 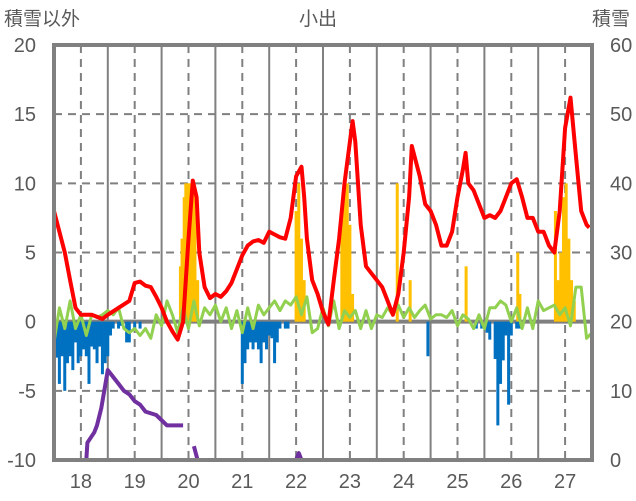 What do you see at coordinates (621, 392) in the screenshot?
I see `y-right-tick-label: 10` at bounding box center [621, 392].